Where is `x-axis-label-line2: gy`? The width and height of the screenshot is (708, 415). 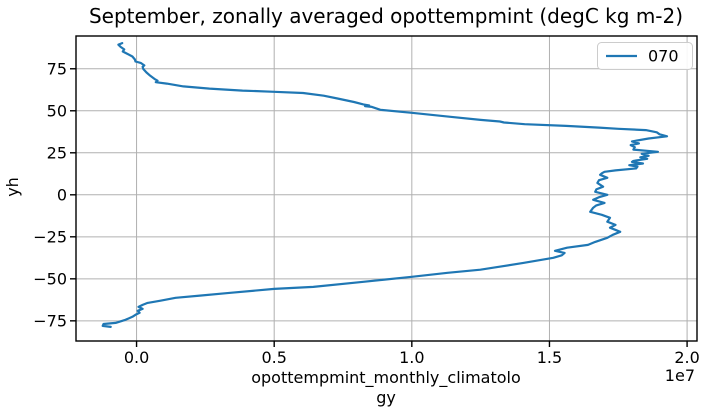
x-axis-label-line2: gy is located at coordinates (386, 397).